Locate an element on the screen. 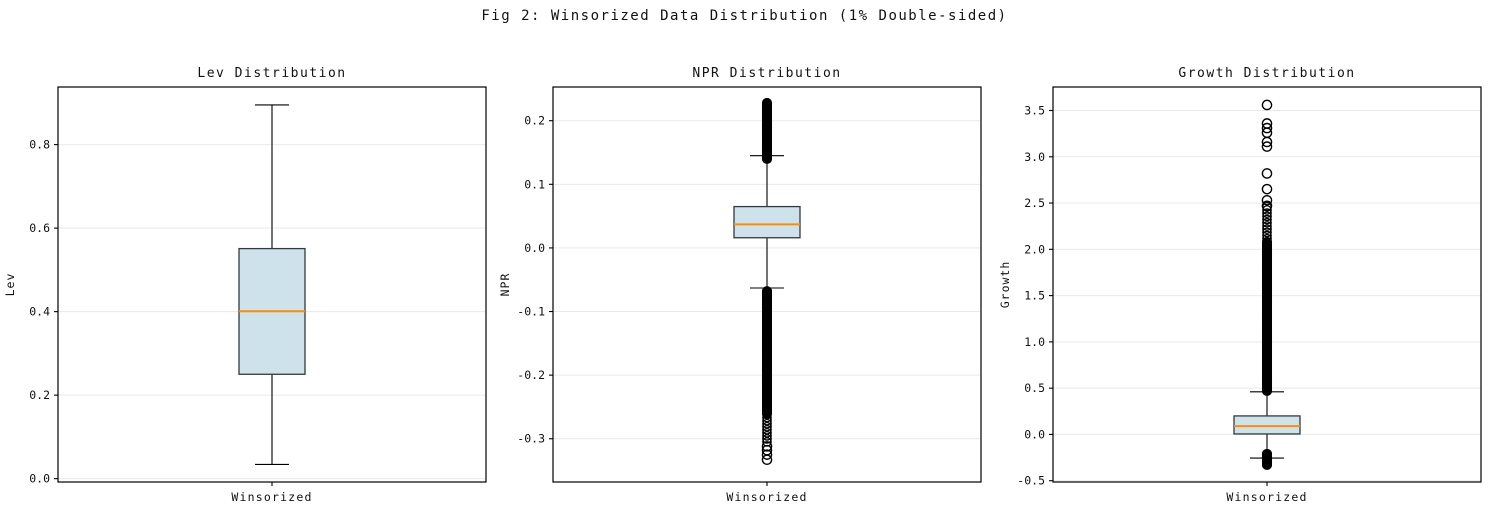 The width and height of the screenshot is (1489, 515). subplot-title: Growth Distribution is located at coordinates (1266, 73).